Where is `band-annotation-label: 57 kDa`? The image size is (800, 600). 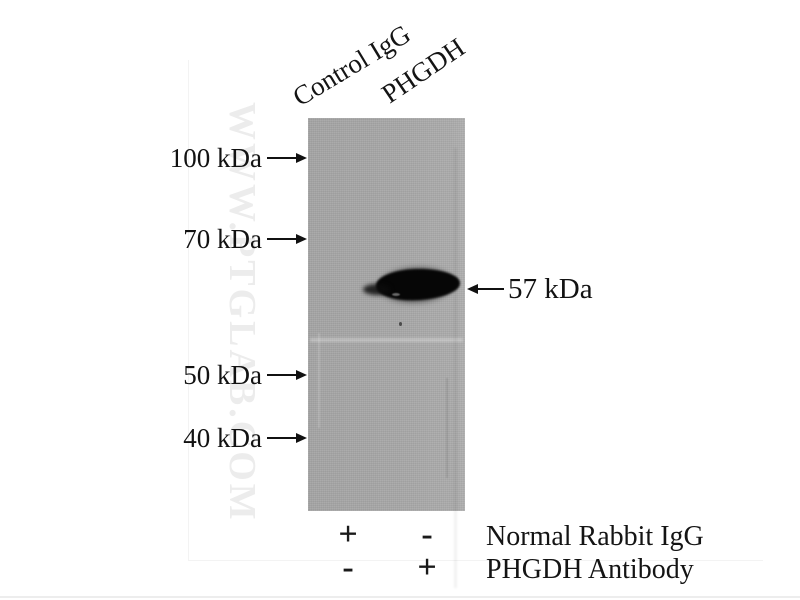 band-annotation-label: 57 kDa is located at coordinates (550, 289).